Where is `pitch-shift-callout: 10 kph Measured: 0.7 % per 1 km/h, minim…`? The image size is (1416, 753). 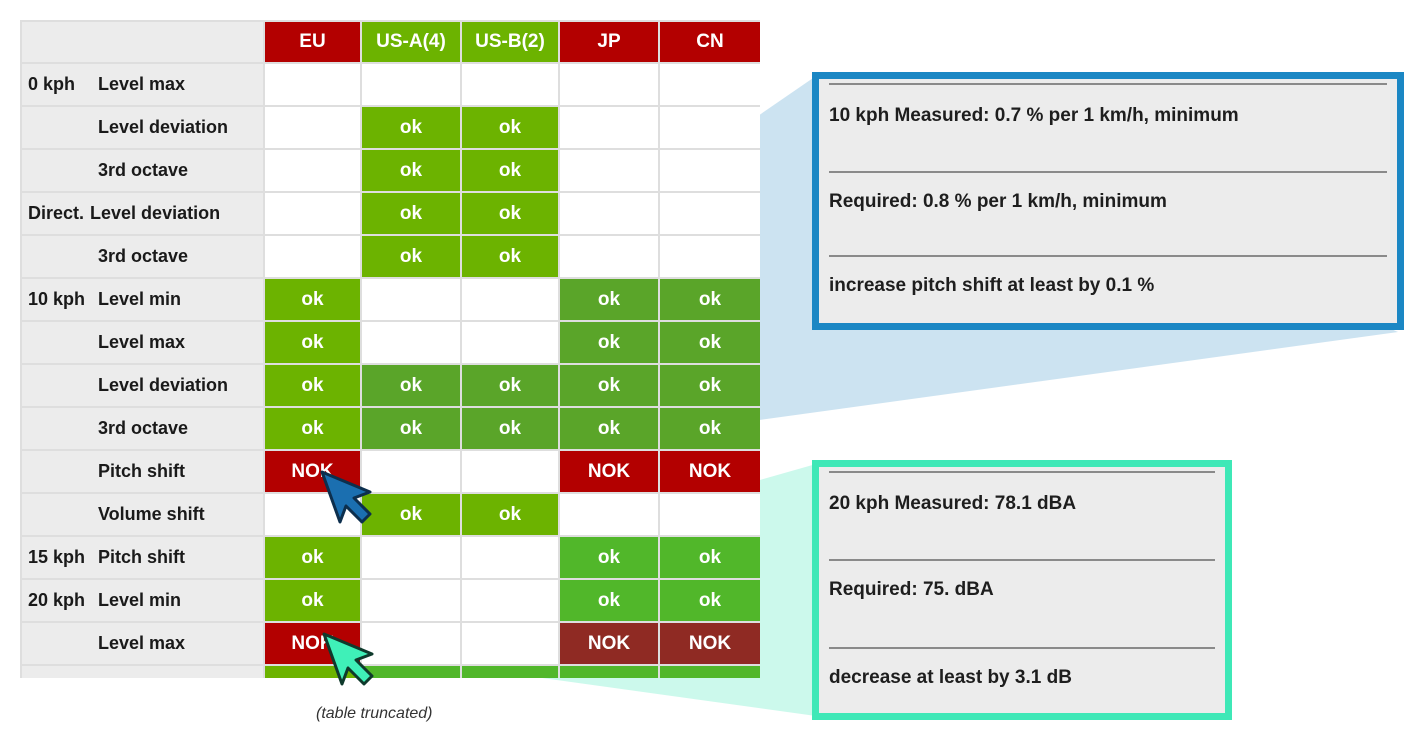
pitch-shift-callout: 10 kph Measured: 0.7 % per 1 km/h, minim… is located at coordinates (1108, 201).